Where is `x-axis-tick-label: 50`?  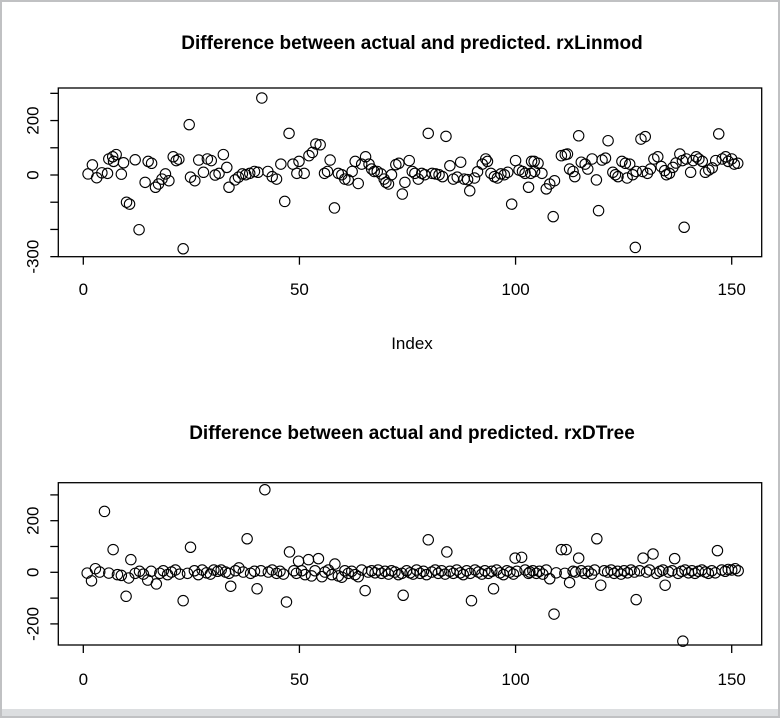 x-axis-tick-label: 50 is located at coordinates (299, 679).